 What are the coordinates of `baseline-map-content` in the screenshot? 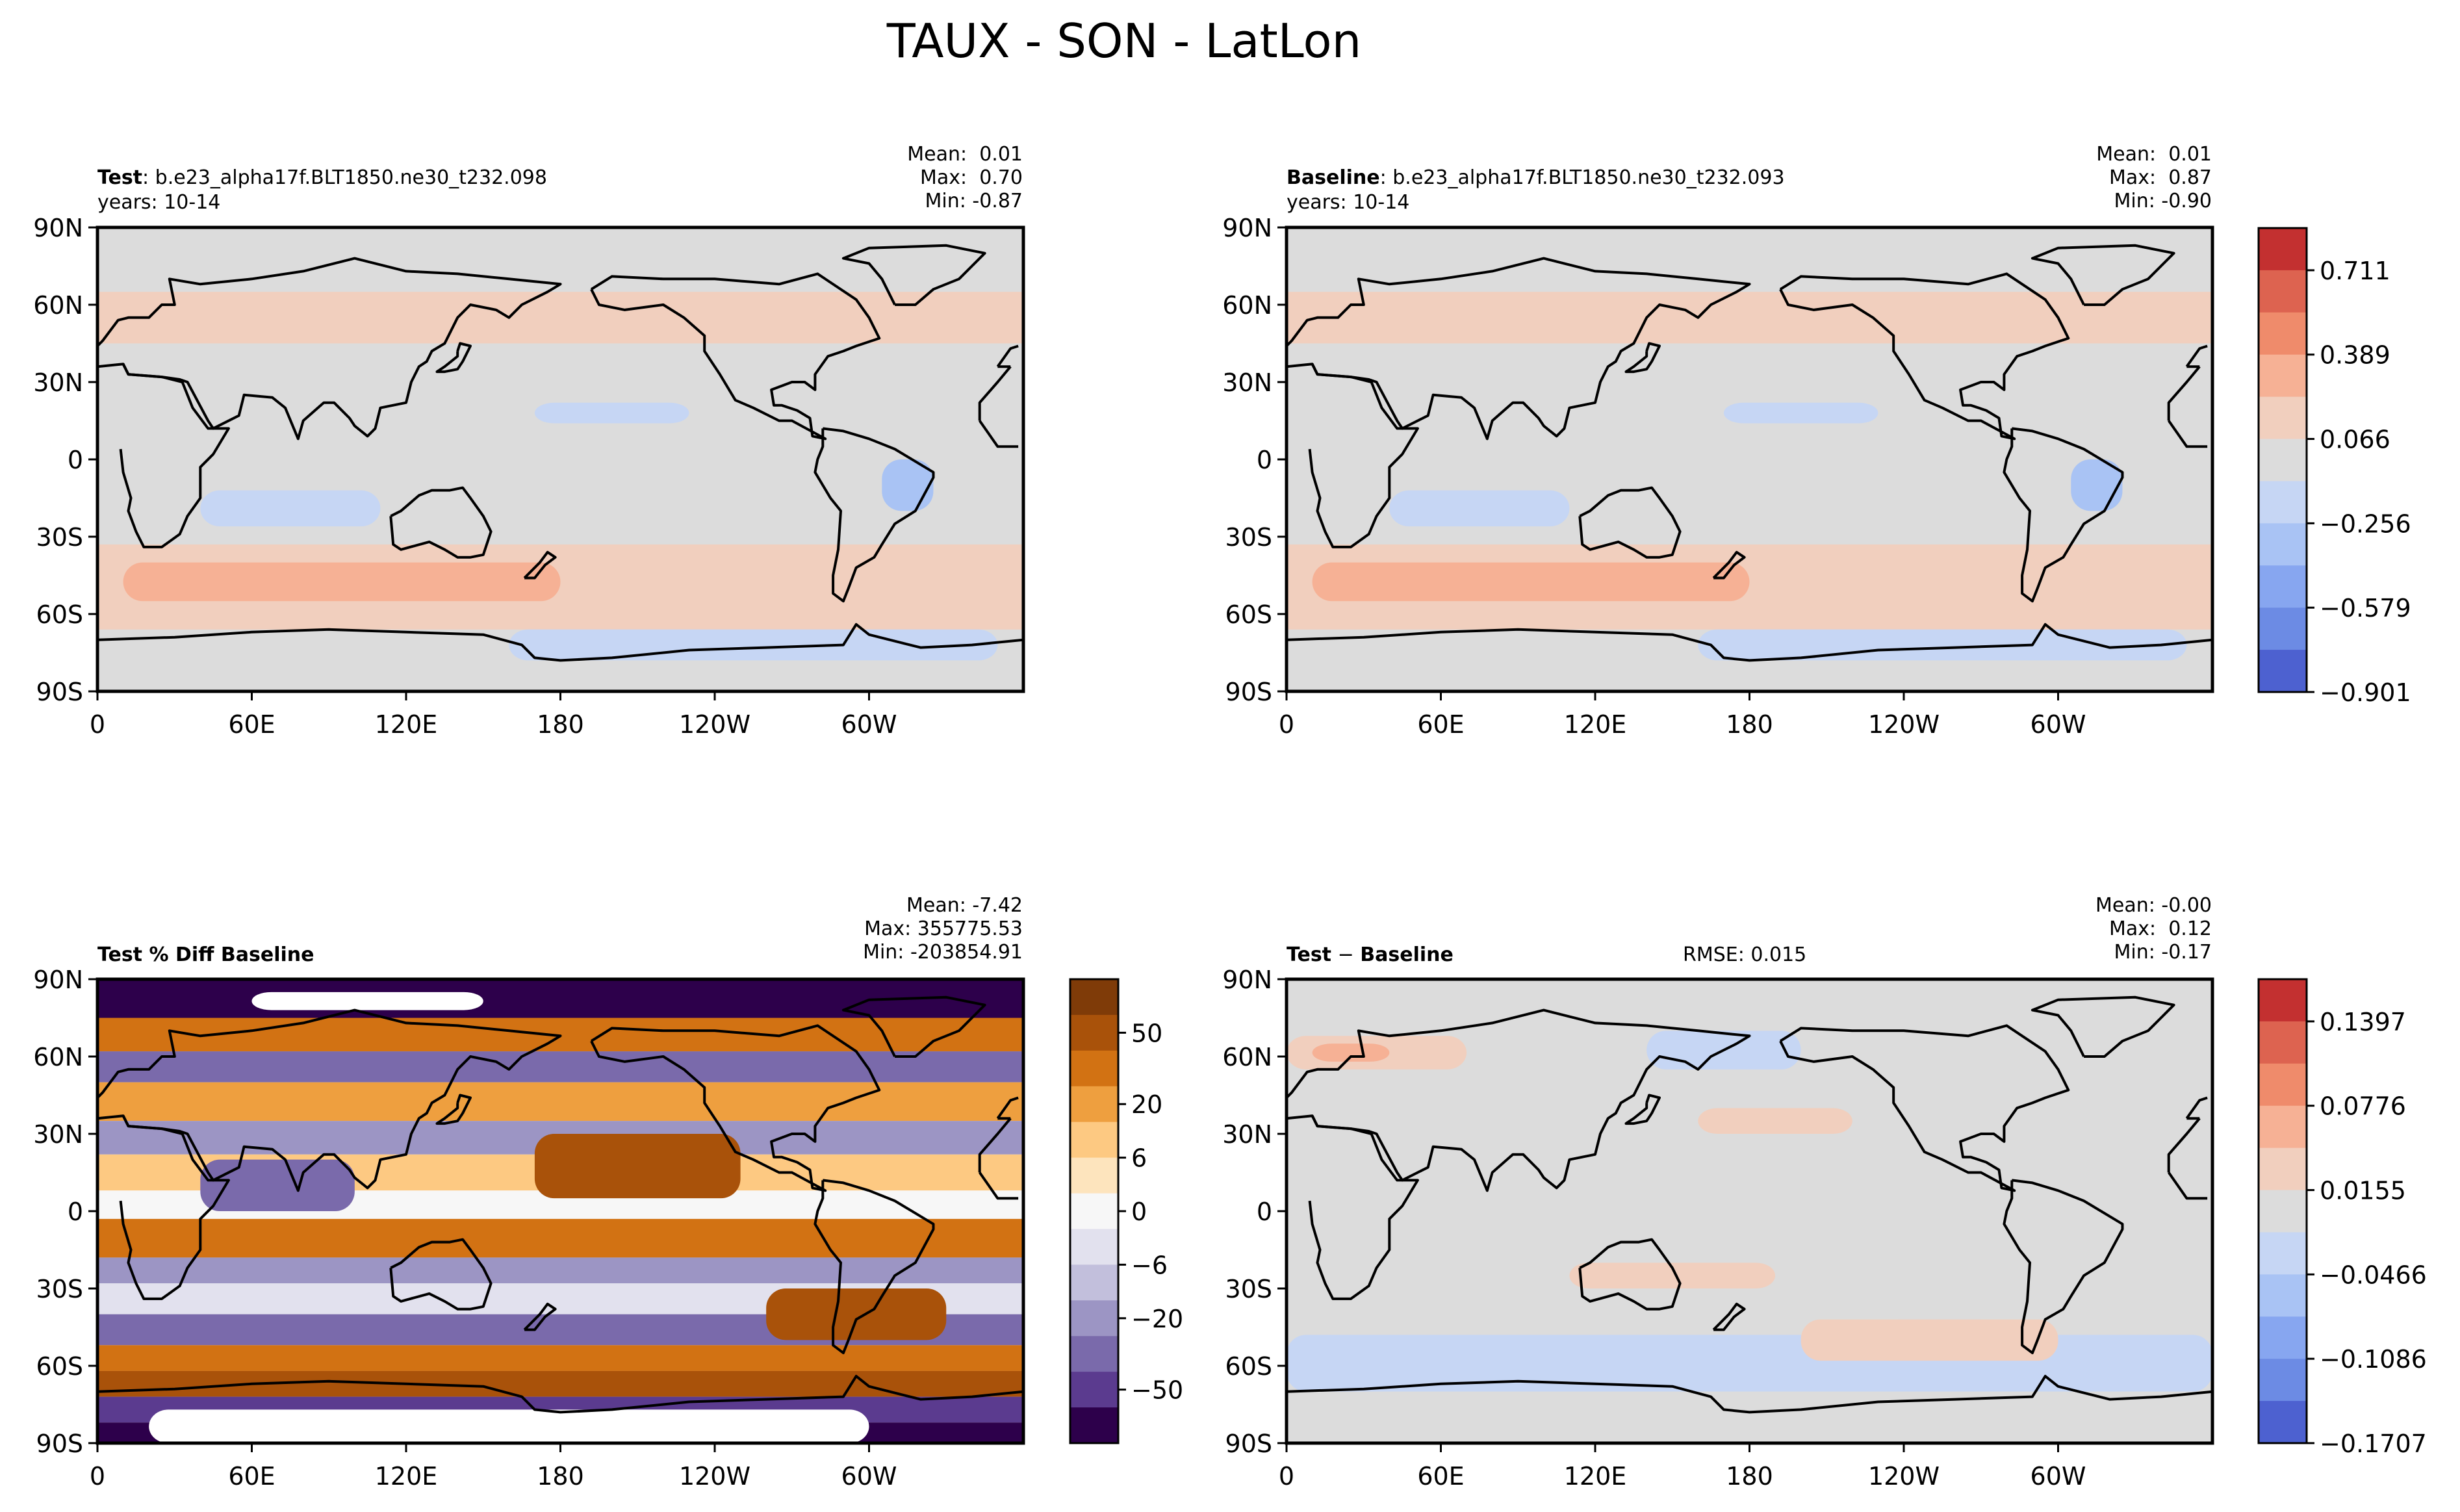 It's located at (1749, 459).